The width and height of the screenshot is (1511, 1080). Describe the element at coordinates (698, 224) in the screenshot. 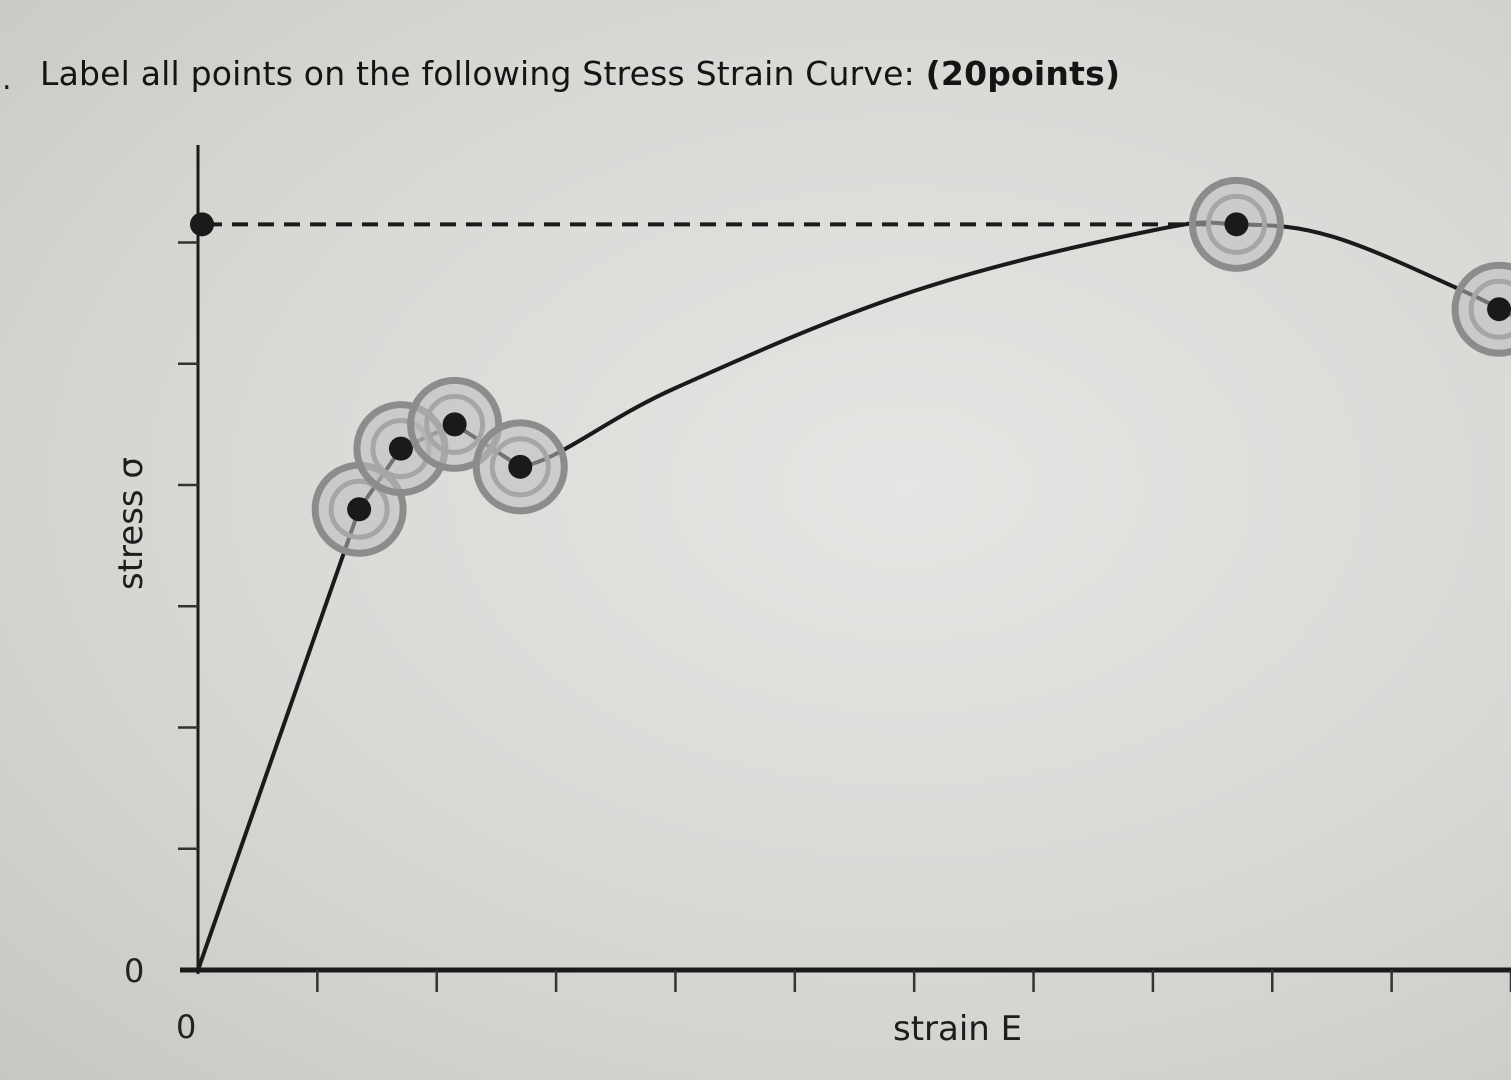

I see `ultimate-reference-line` at that location.